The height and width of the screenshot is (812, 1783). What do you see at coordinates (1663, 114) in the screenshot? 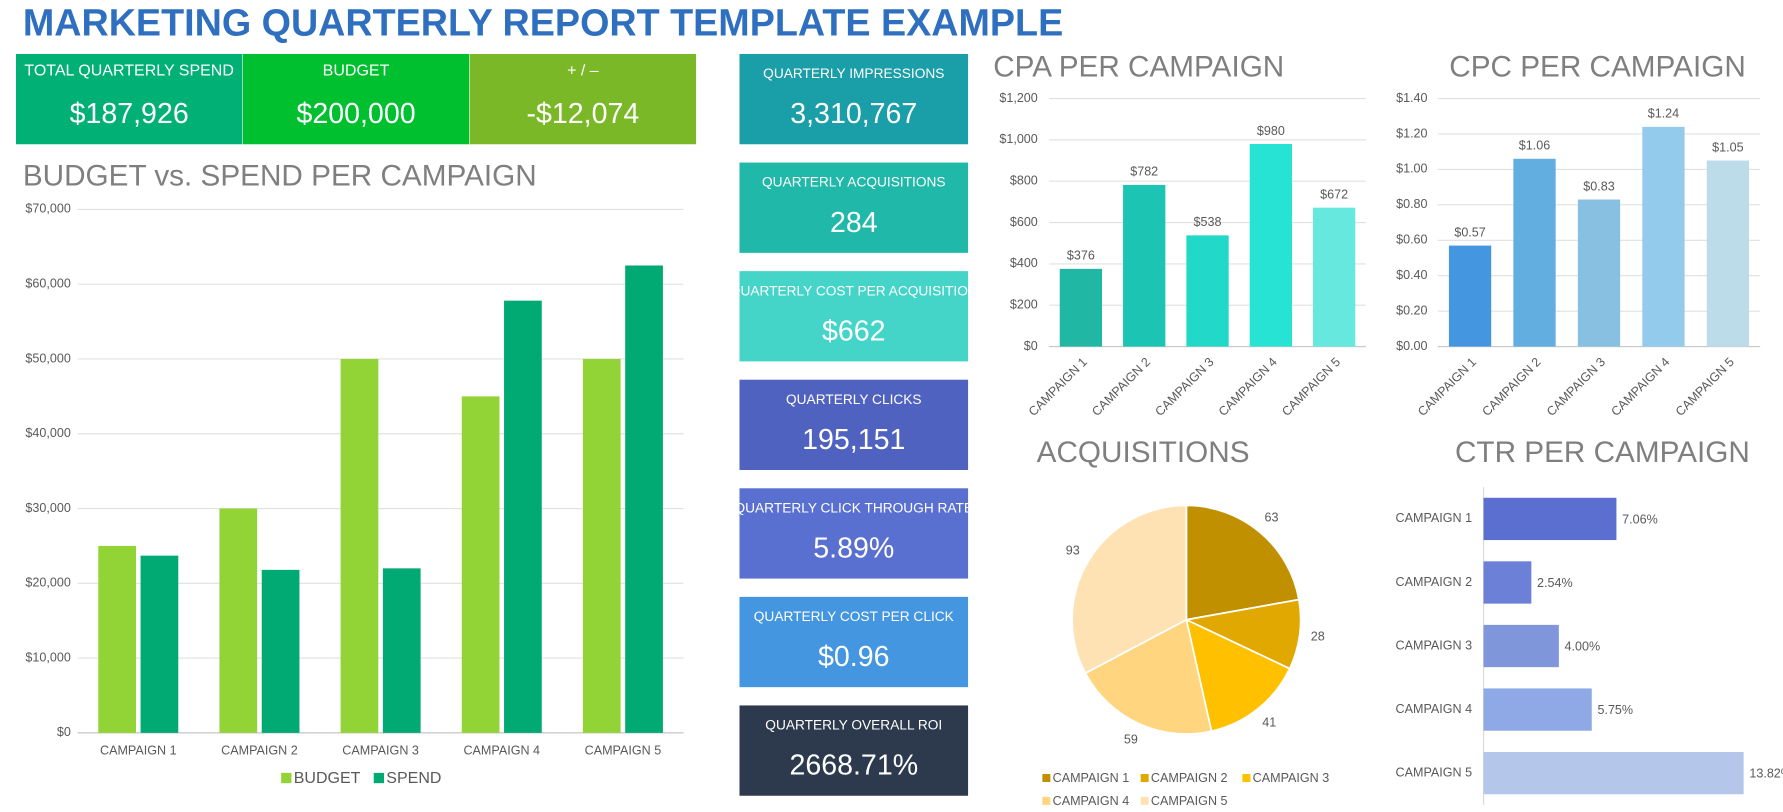
I see `data-label: $1.24` at bounding box center [1663, 114].